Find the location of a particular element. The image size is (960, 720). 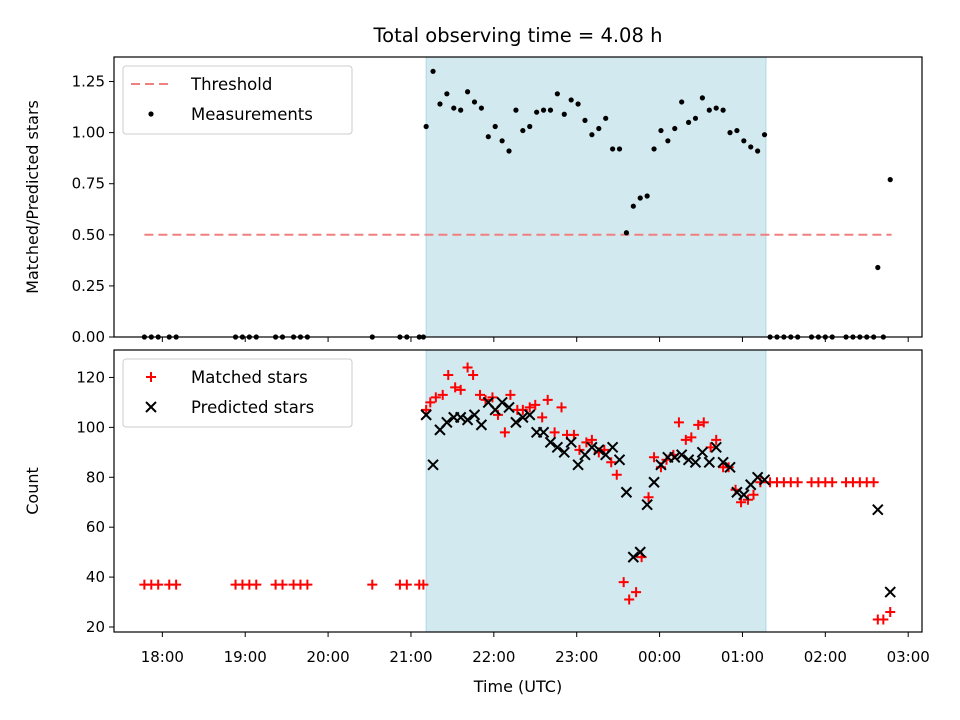

y-tick-label: 1.00 is located at coordinates (88, 133).